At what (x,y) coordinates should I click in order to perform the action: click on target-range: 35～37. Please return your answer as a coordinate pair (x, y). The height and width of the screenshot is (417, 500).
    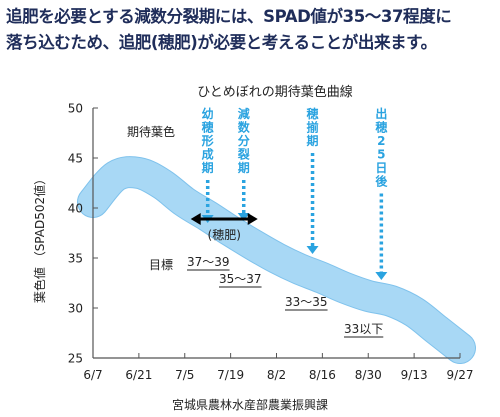
    Looking at the image, I should click on (240, 279).